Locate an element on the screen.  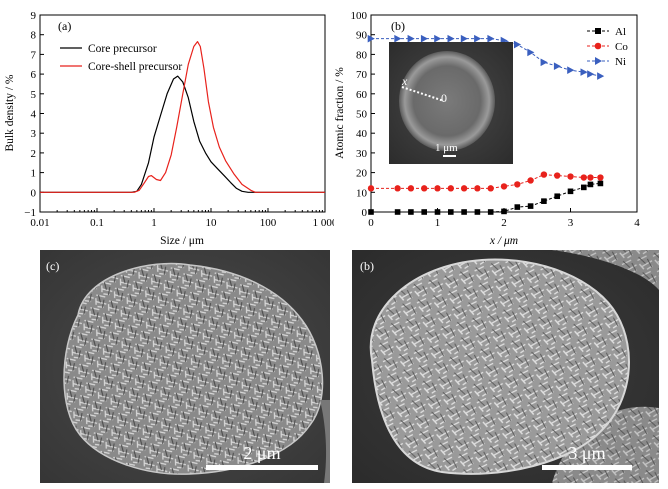
series-core-shell-precursor-line is located at coordinates (182, 116).